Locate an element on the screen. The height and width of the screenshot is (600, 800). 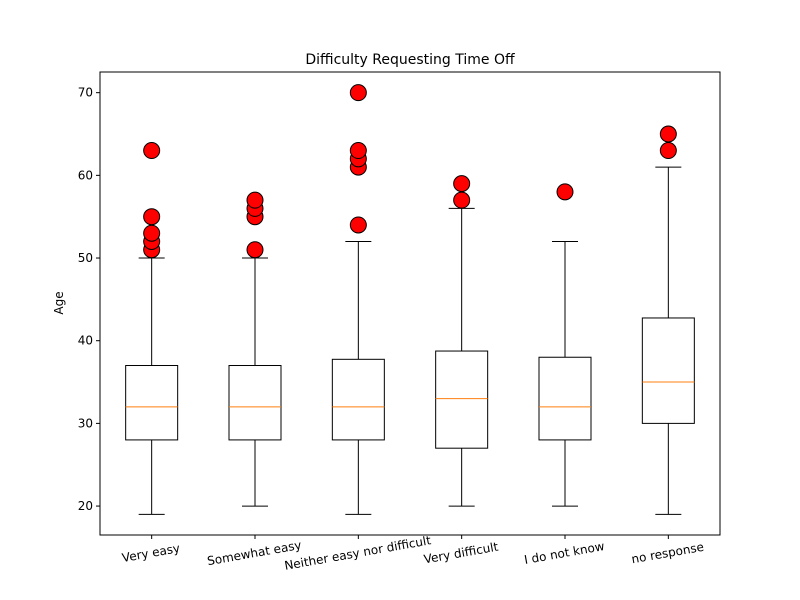
y-tick-label: 20 is located at coordinates (85, 506).